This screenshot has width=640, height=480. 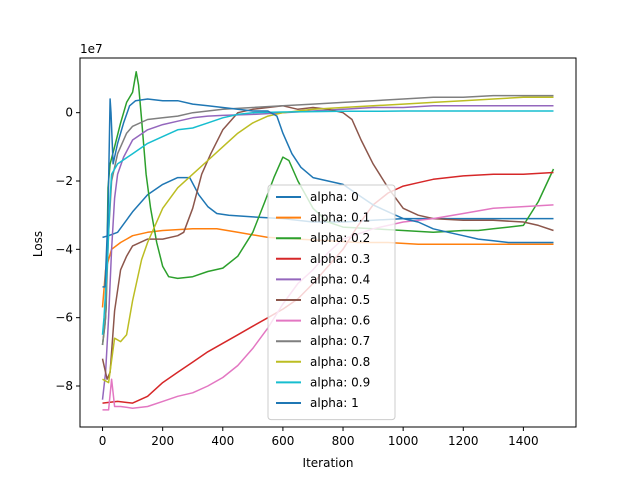 I want to click on x-tick-label: 800, so click(x=343, y=441).